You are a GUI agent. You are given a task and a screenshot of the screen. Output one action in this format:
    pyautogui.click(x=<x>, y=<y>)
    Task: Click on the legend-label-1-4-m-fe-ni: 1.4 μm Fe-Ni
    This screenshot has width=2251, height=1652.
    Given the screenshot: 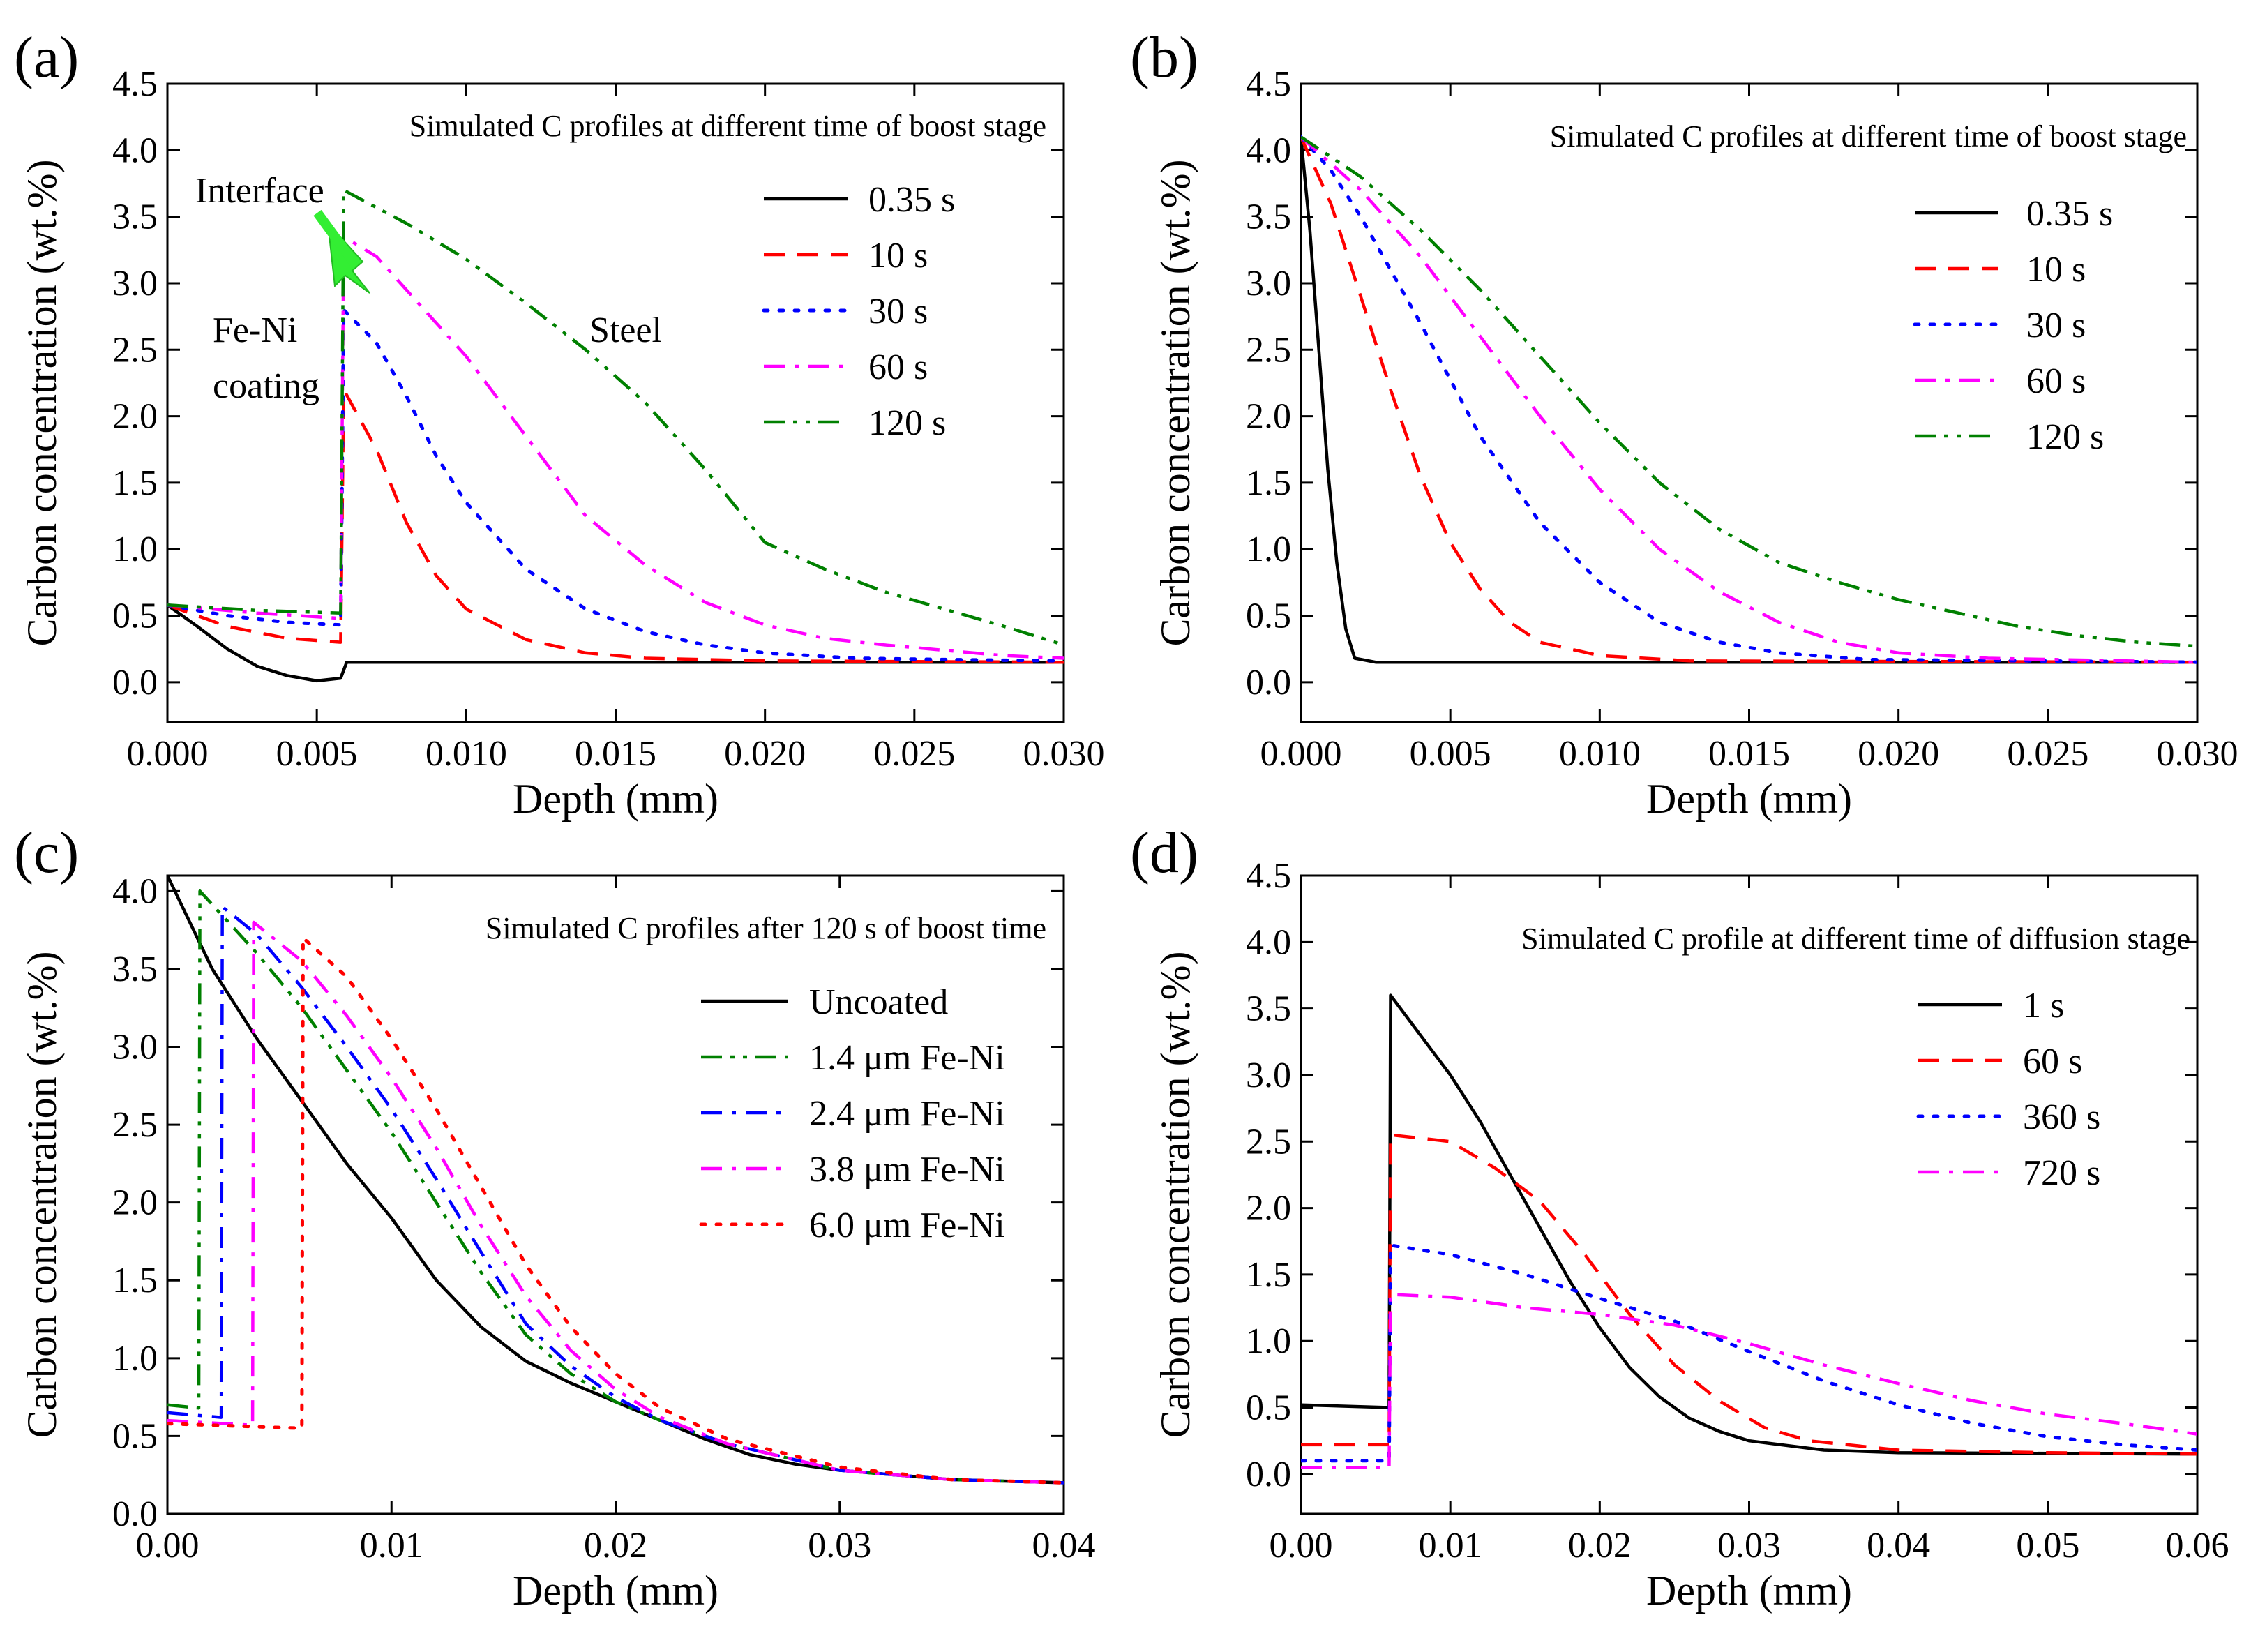 What is the action you would take?
    pyautogui.click(x=907, y=1058)
    